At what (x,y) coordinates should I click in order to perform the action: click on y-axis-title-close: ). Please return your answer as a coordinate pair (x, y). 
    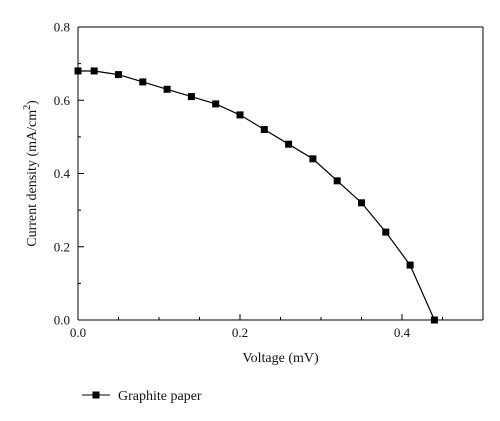
    Looking at the image, I should click on (32, 102).